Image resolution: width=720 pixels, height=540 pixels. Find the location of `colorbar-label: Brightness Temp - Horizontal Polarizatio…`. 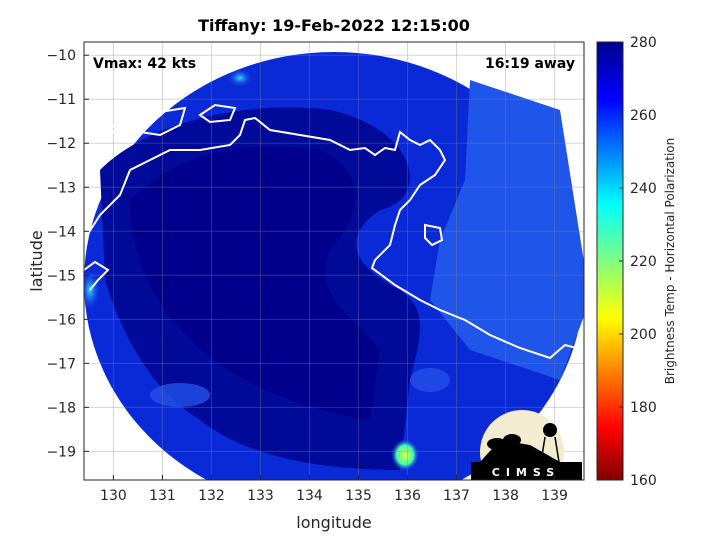

colorbar-label: Brightness Temp - Horizontal Polarizatio… is located at coordinates (670, 261).